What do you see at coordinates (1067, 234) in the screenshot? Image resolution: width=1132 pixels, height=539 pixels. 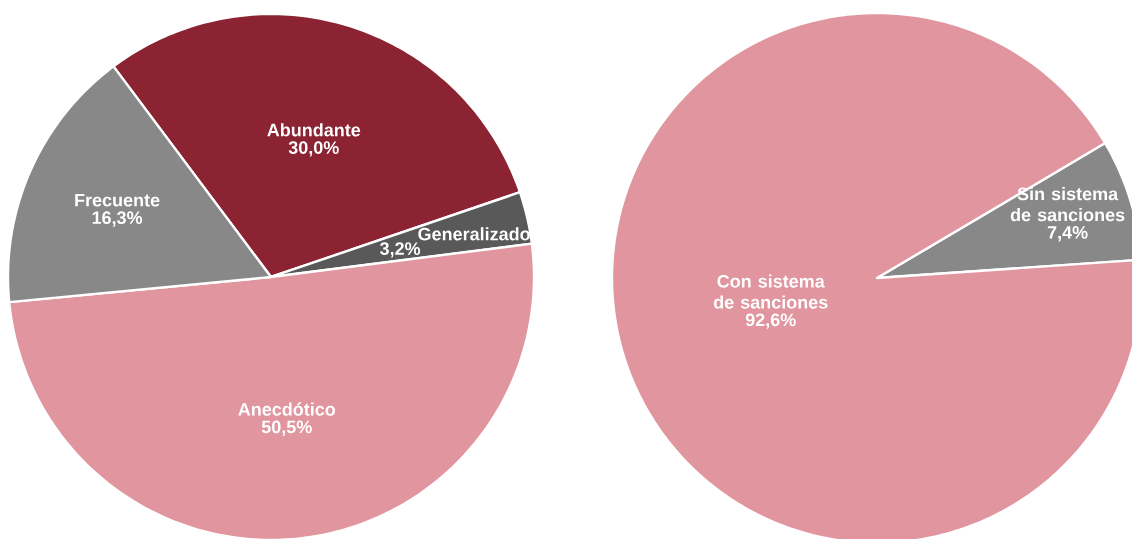 I see `data-label: 7,4%` at bounding box center [1067, 234].